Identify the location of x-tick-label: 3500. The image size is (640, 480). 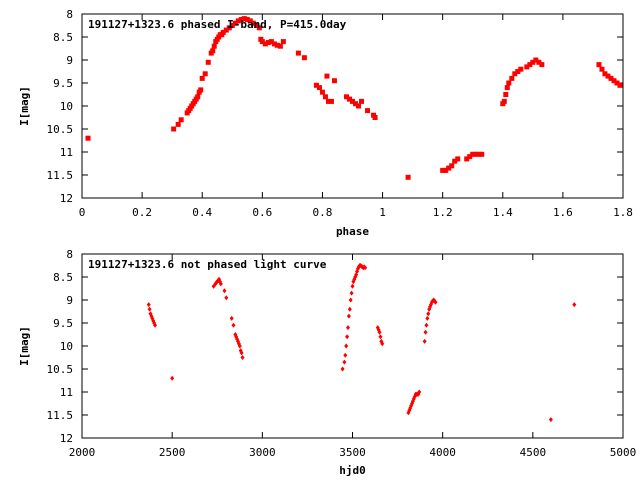
(352, 452).